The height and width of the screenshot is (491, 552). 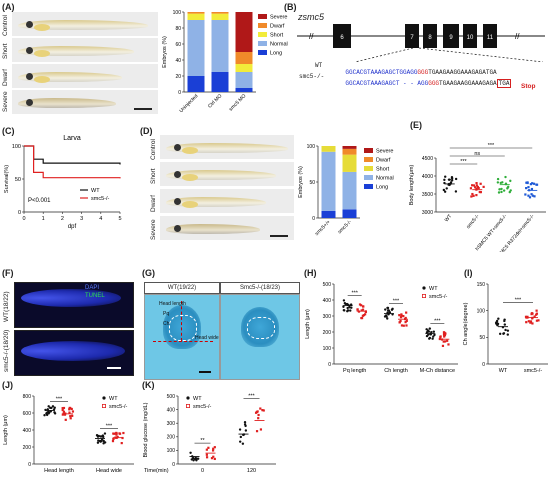 I want to click on x-tick-label: Head length, so click(x=59, y=471).